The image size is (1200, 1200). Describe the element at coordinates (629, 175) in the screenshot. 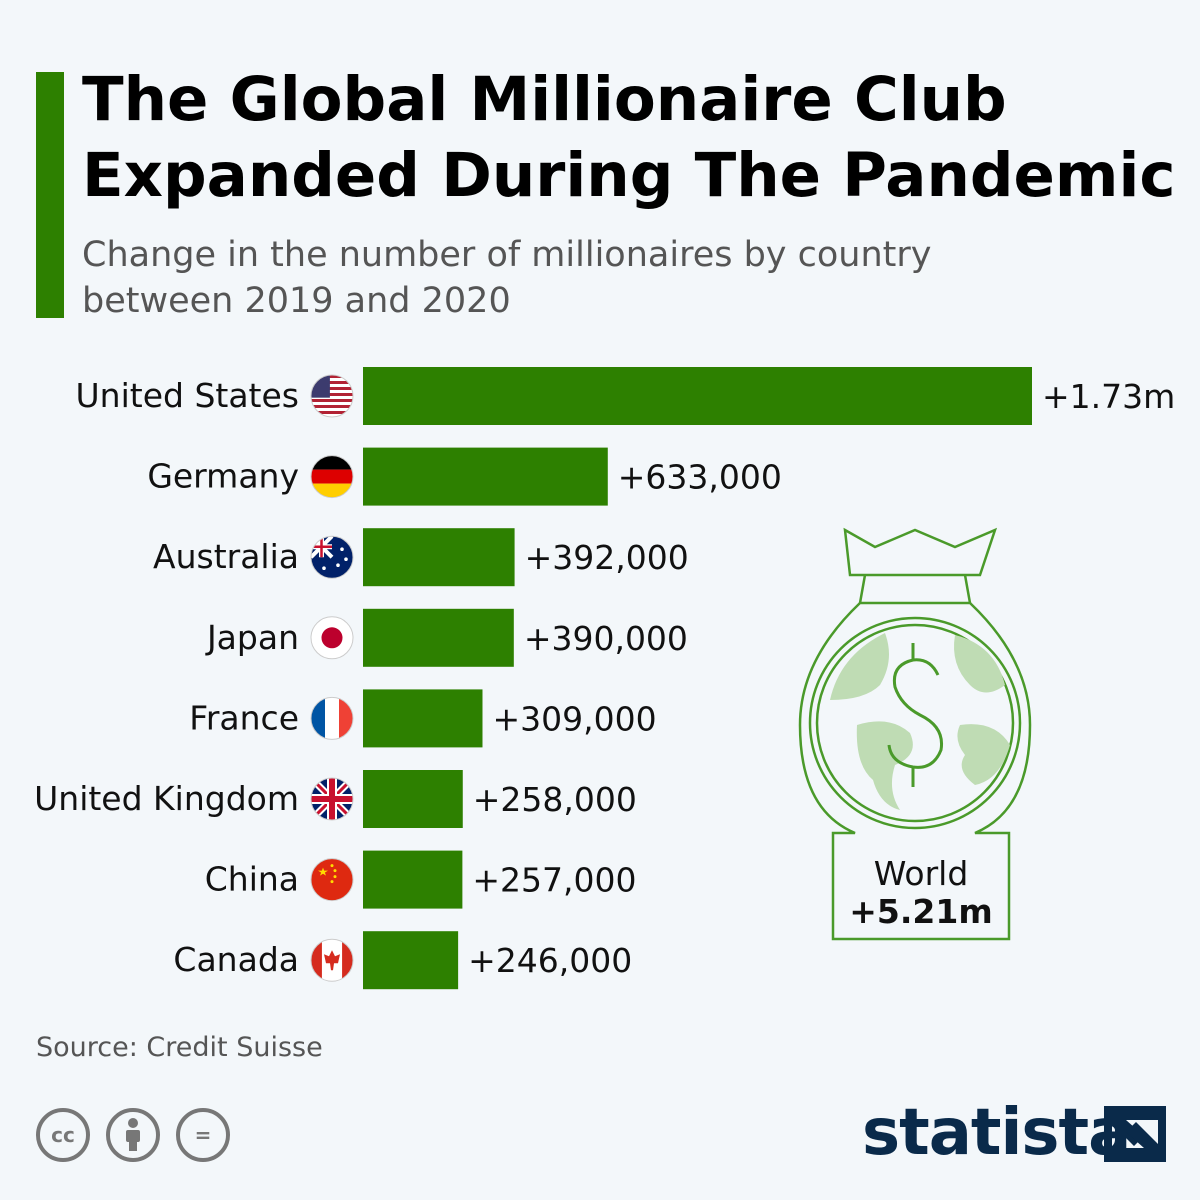

I see `title-line-2: Expanded During The Pandemic` at that location.